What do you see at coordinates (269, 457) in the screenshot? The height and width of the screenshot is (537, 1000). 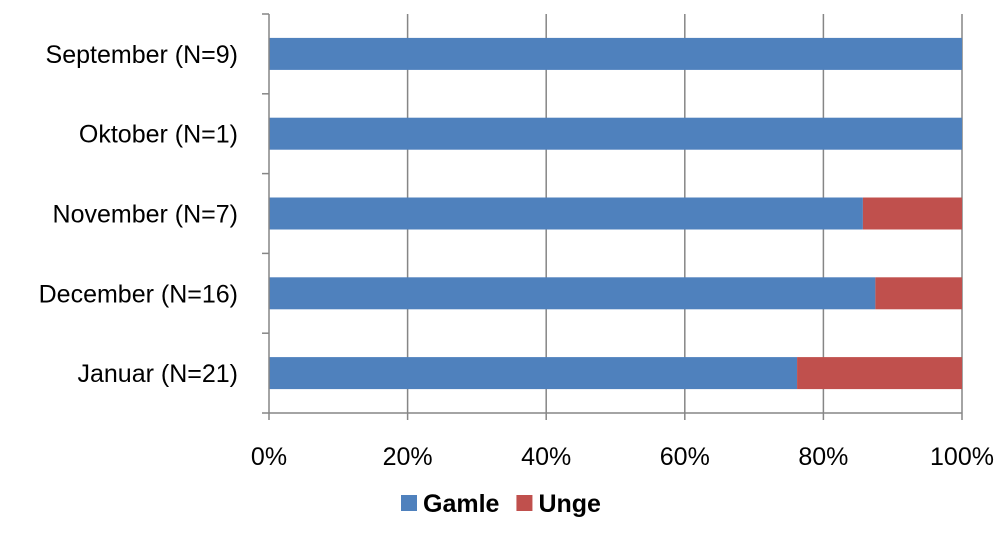 I see `x-tick-label: 0%` at bounding box center [269, 457].